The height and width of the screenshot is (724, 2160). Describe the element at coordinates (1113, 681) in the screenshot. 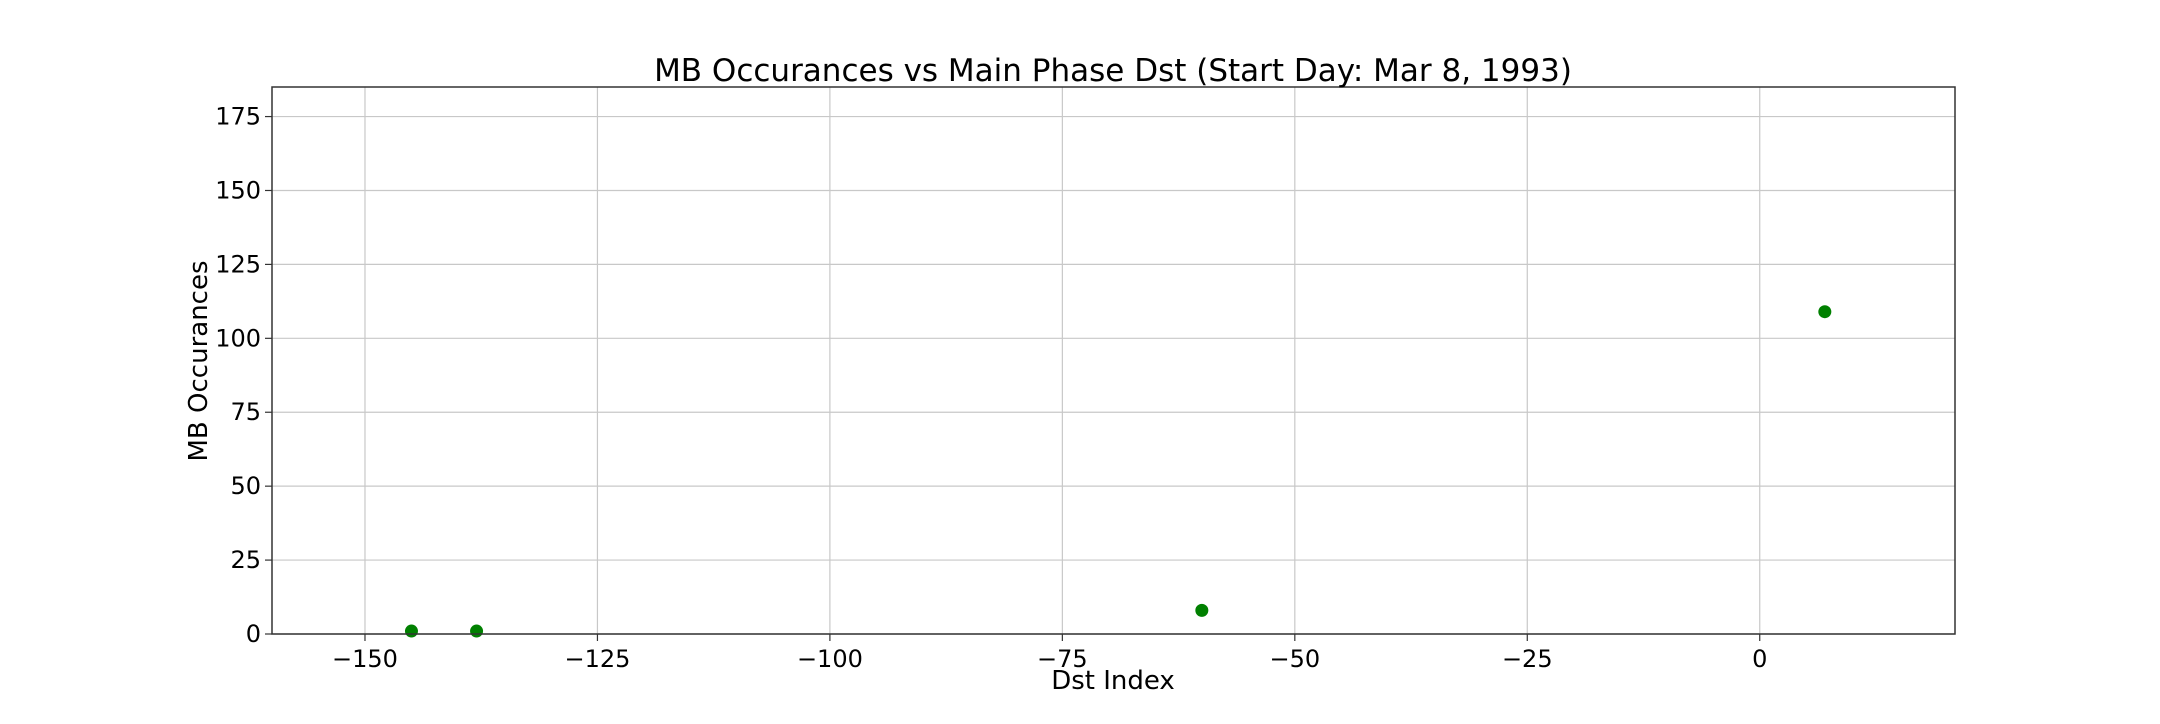

I see `x-axis-label: Dst Index` at that location.